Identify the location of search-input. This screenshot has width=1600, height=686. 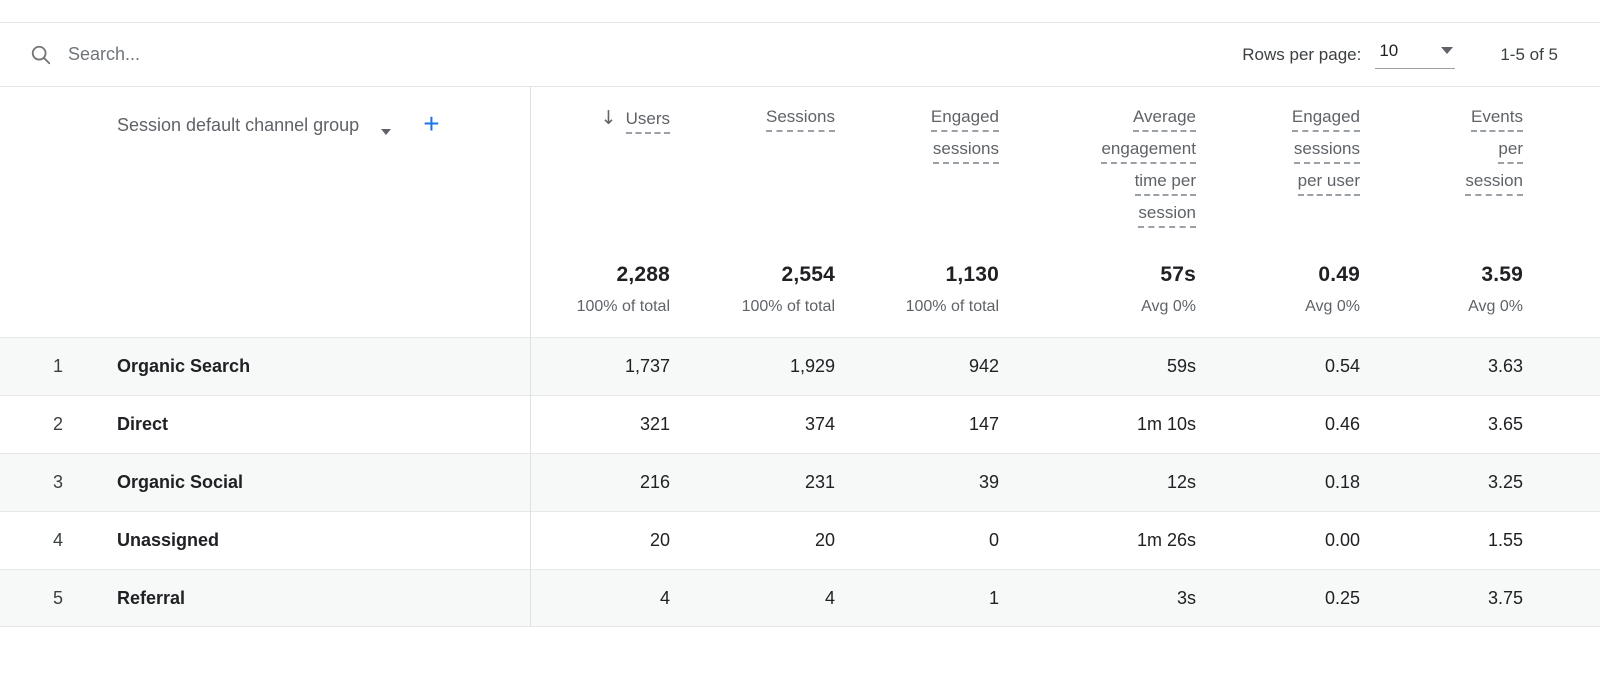
(278, 54).